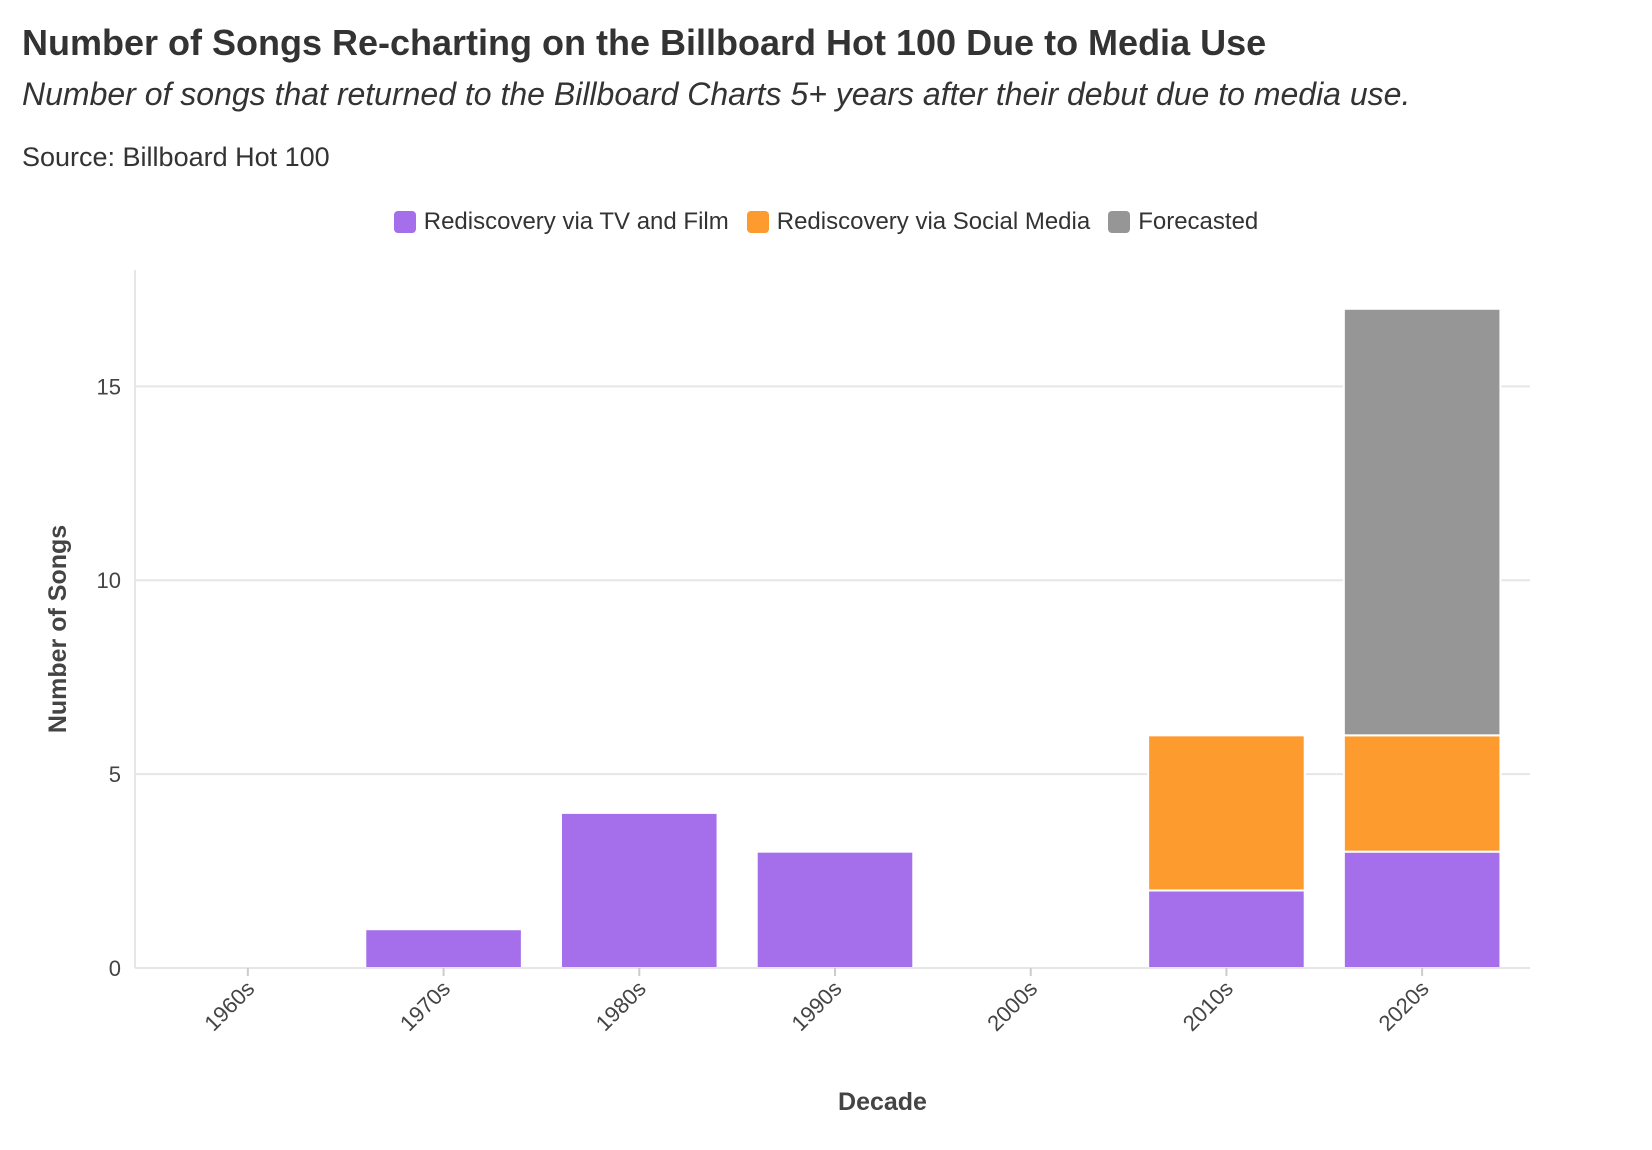  Describe the element at coordinates (1119, 222) in the screenshot. I see `legend-swatch-forecasted` at that location.